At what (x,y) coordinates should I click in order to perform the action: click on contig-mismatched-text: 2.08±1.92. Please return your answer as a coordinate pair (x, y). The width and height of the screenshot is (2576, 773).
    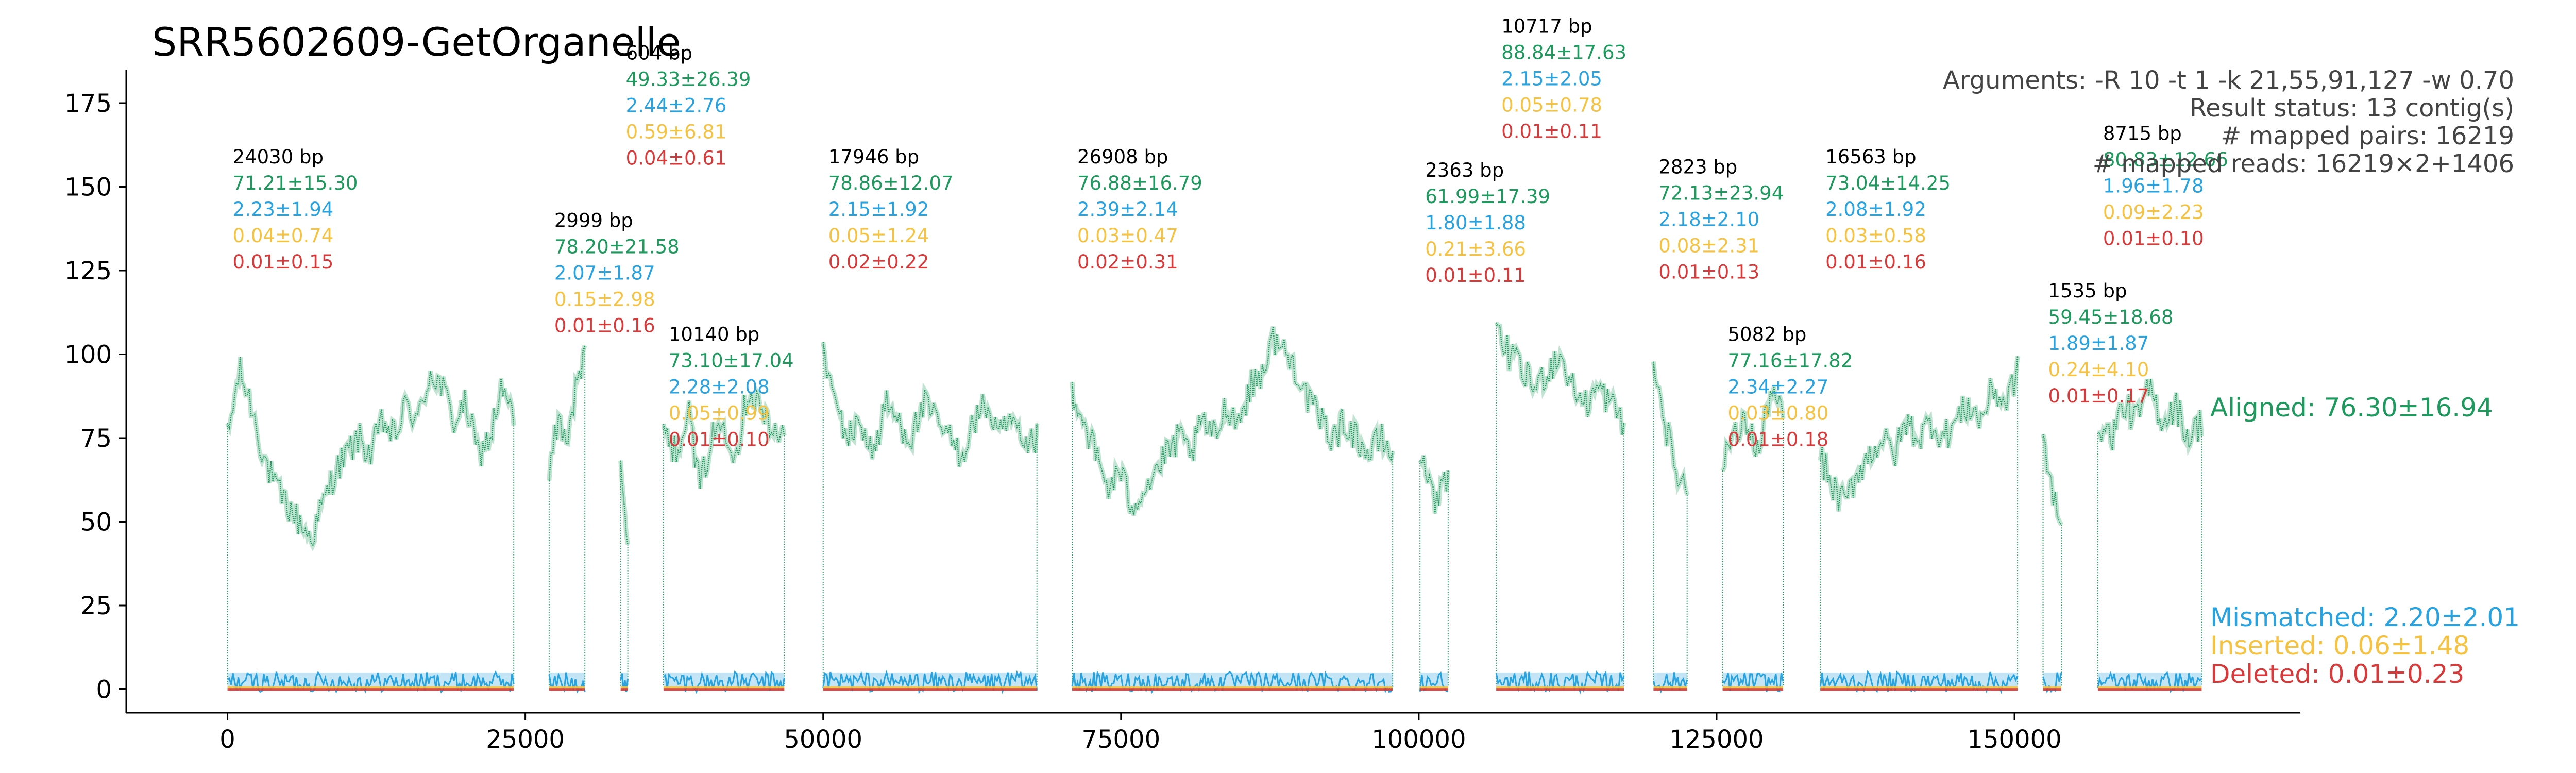
    Looking at the image, I should click on (1875, 210).